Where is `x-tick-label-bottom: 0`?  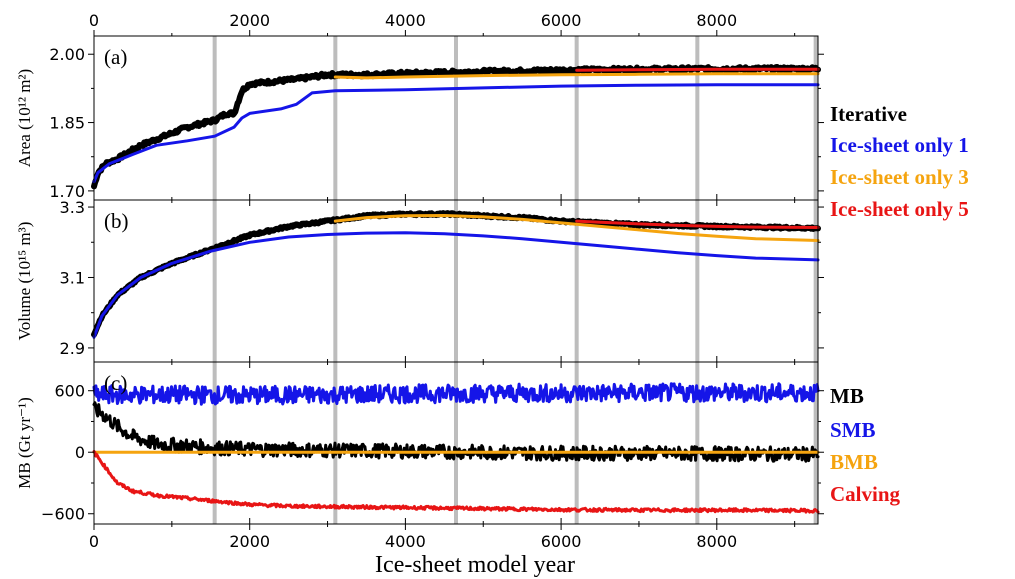
x-tick-label-bottom: 0 is located at coordinates (94, 541).